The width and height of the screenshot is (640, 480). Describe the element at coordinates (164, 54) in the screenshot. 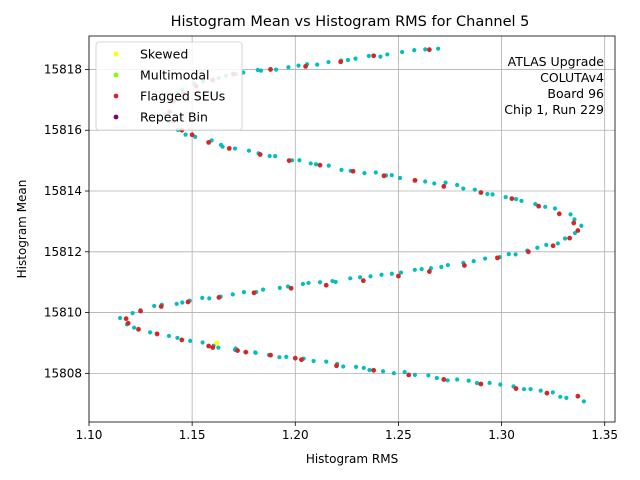

I see `legend-label: Skewed` at that location.